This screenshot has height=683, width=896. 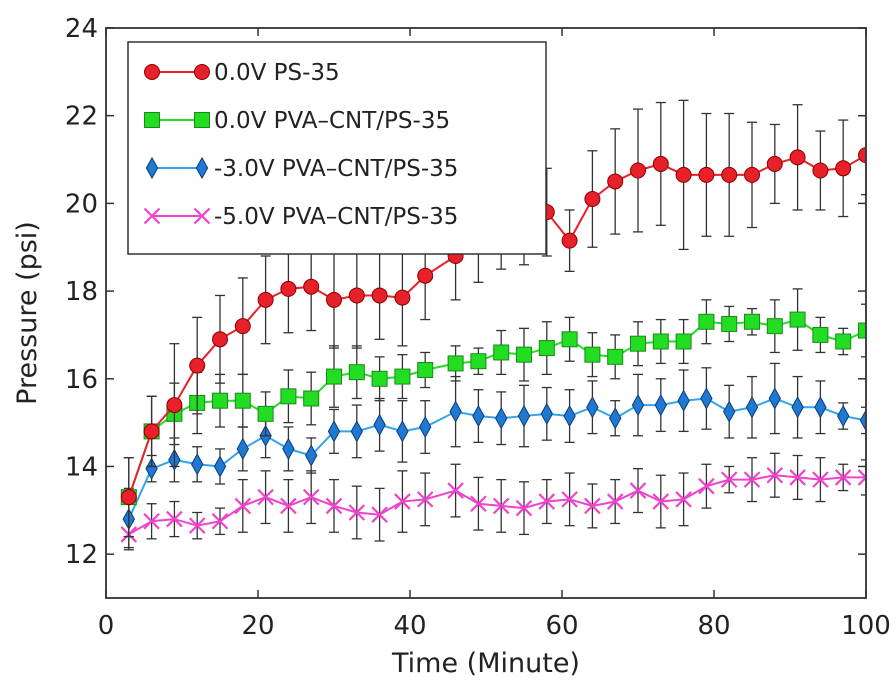 What do you see at coordinates (336, 169) in the screenshot?
I see `legend-label: -3.0V PVA–CNT/PS-35` at bounding box center [336, 169].